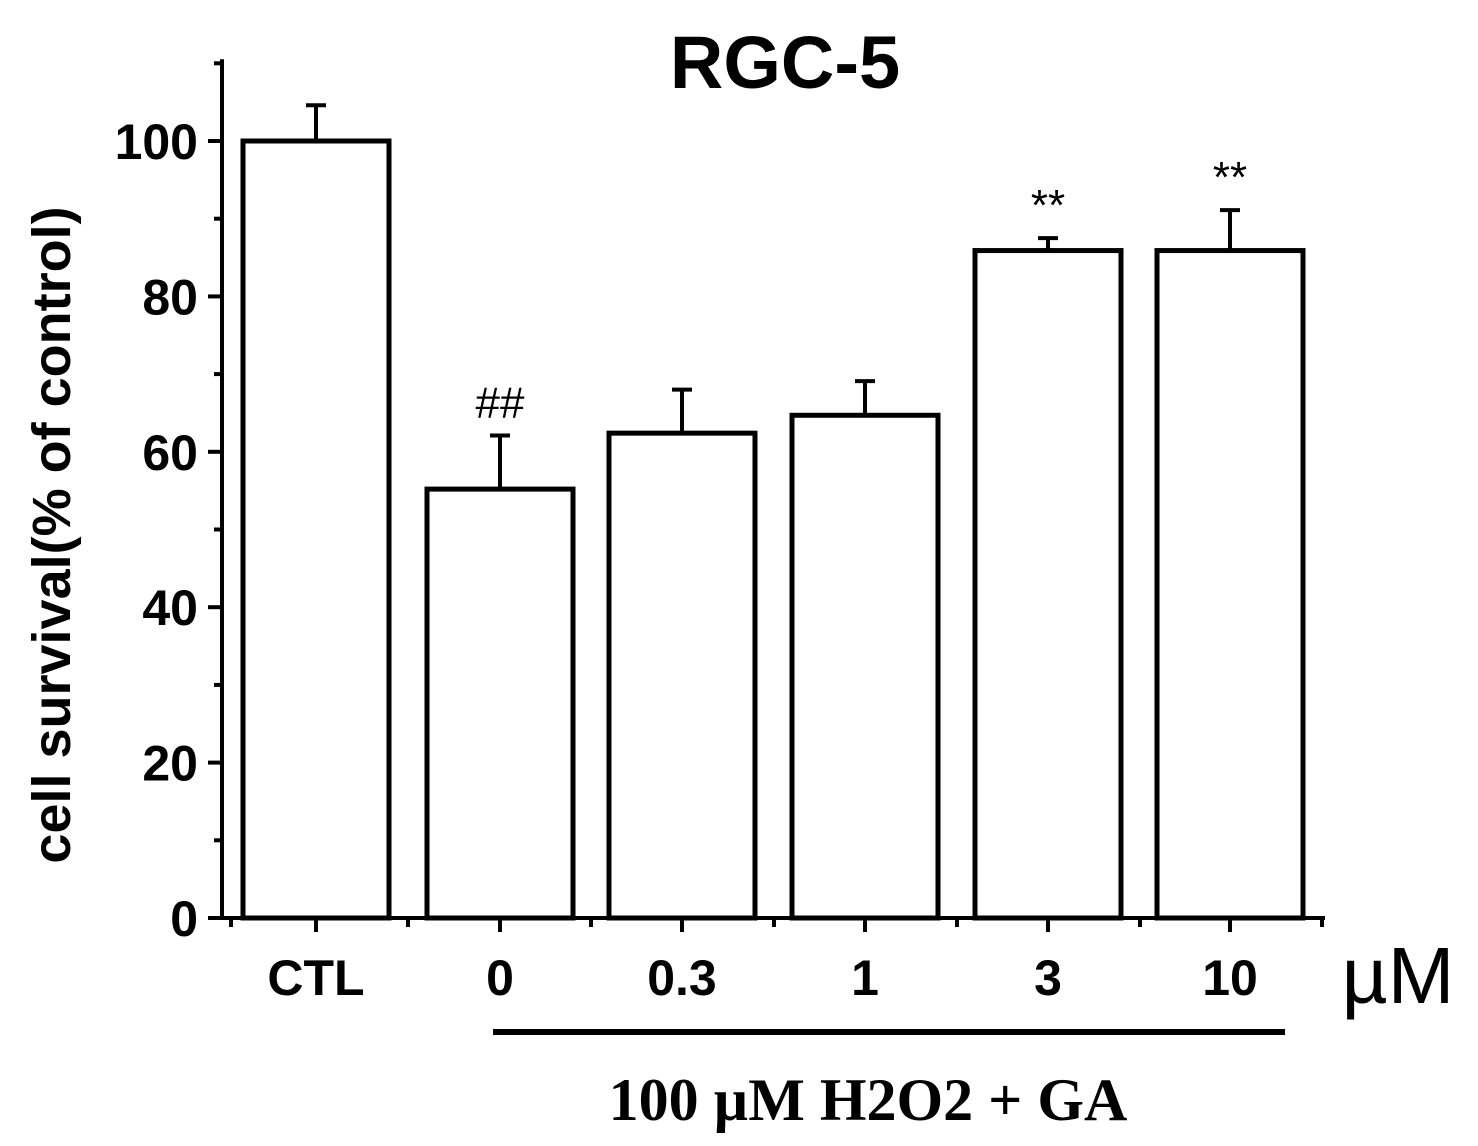 The width and height of the screenshot is (1478, 1146). Describe the element at coordinates (1230, 177) in the screenshot. I see `significance-annotation-5: **` at that location.